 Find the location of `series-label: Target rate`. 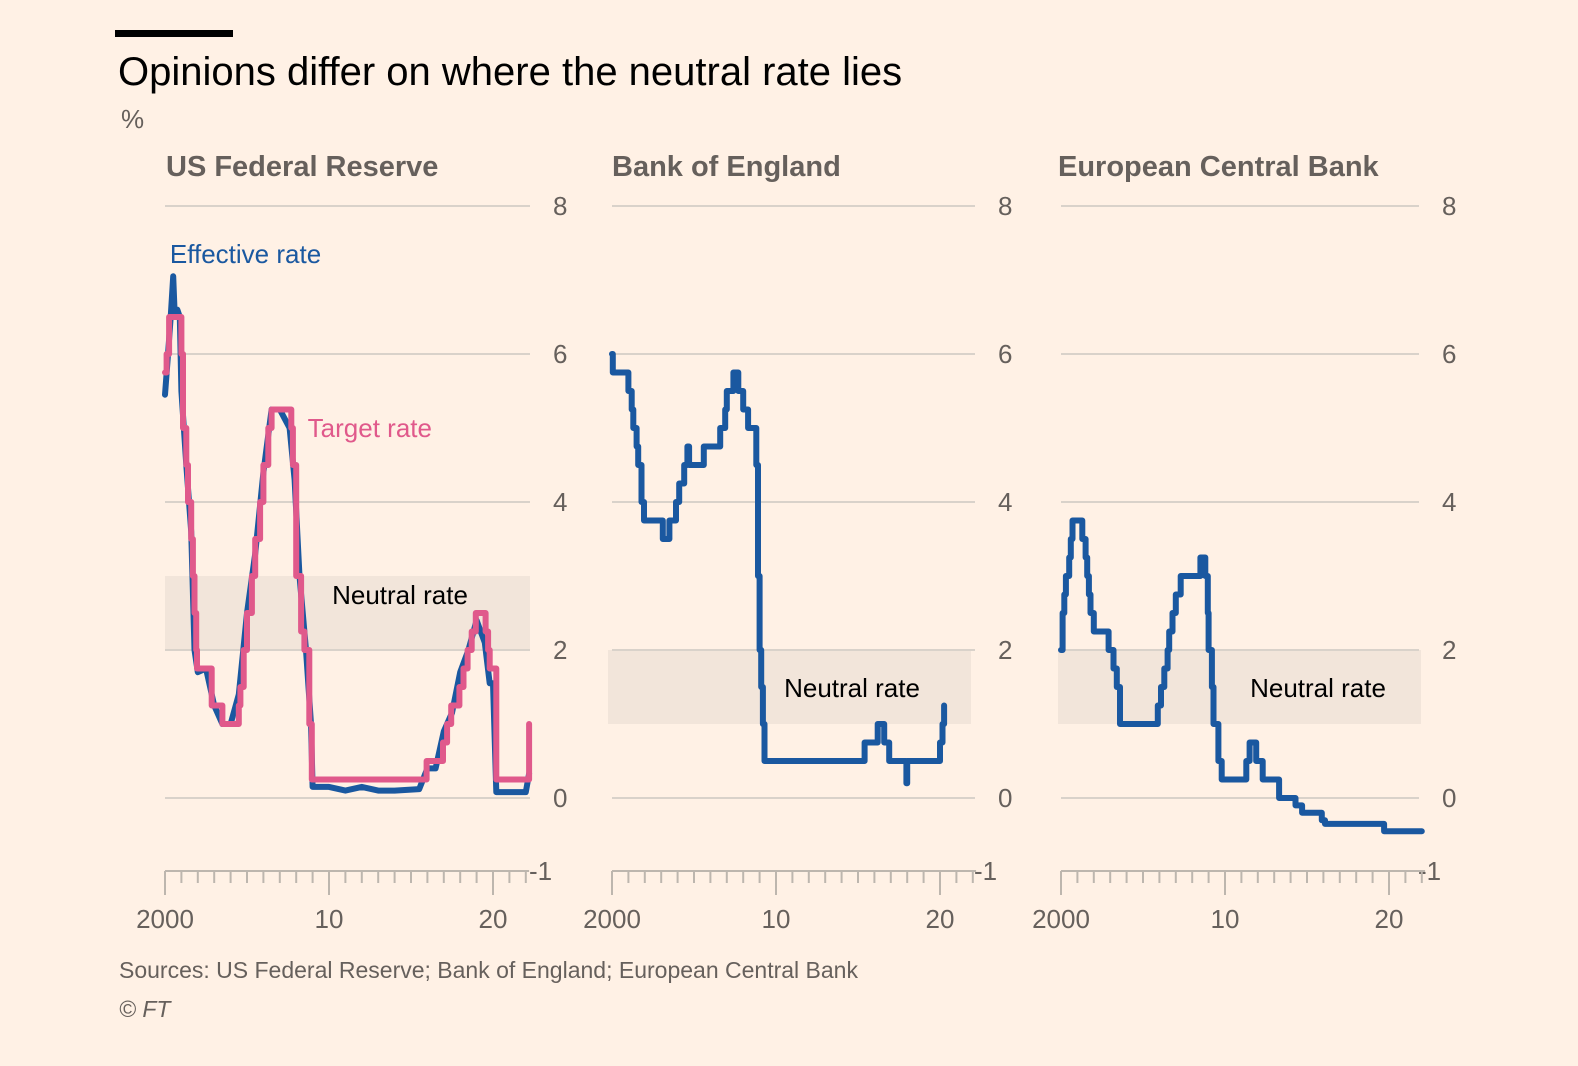

series-label: Target rate is located at coordinates (370, 428).